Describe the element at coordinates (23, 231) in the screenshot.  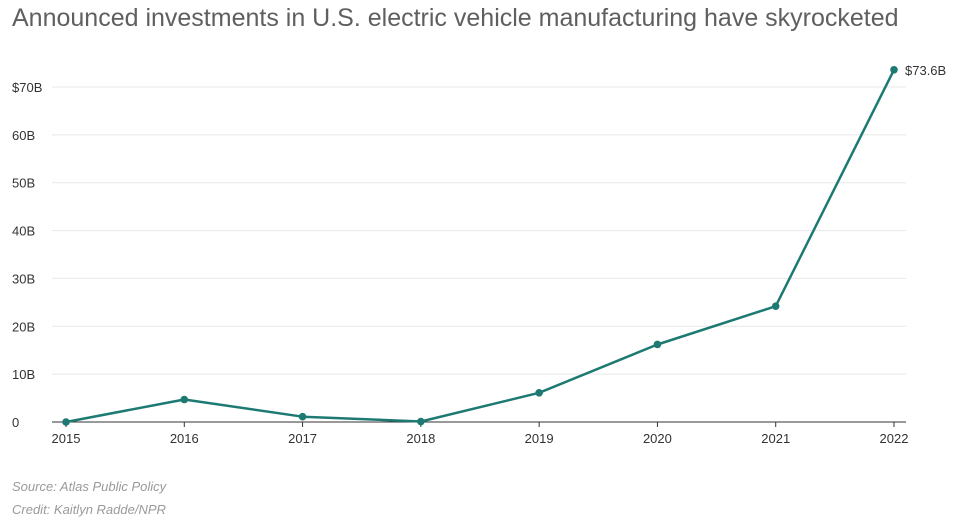
I see `y-tick-label: 40B` at that location.